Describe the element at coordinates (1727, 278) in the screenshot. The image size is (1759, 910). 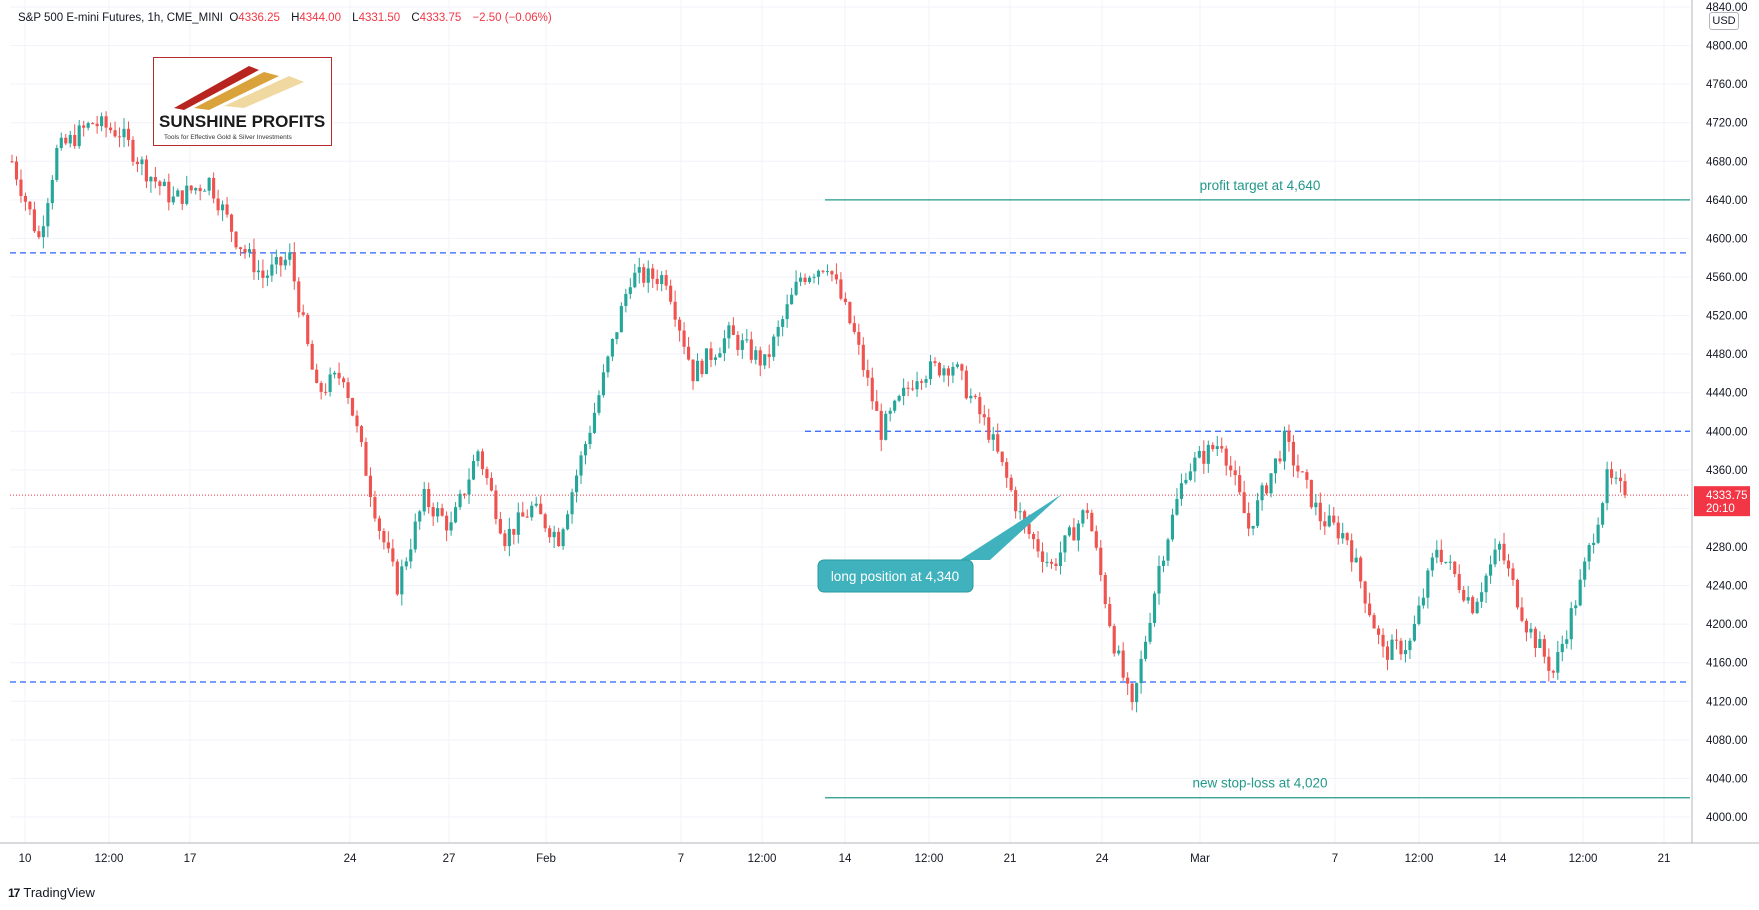
I see `y-tick-label: 4560.00` at that location.